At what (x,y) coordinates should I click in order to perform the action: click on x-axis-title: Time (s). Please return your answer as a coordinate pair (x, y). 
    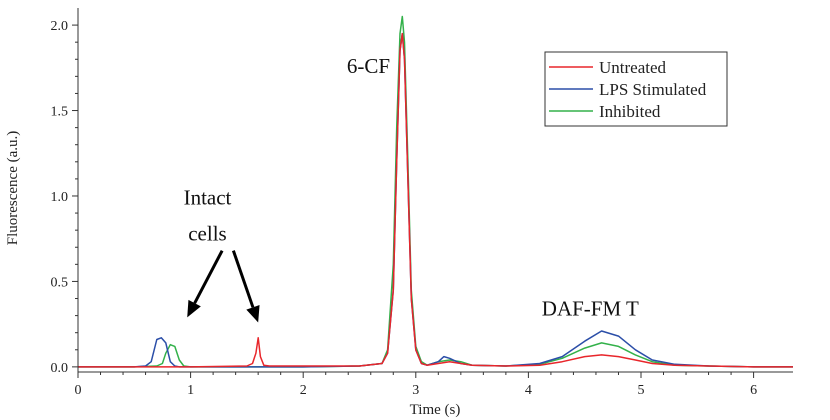
    Looking at the image, I should click on (435, 410).